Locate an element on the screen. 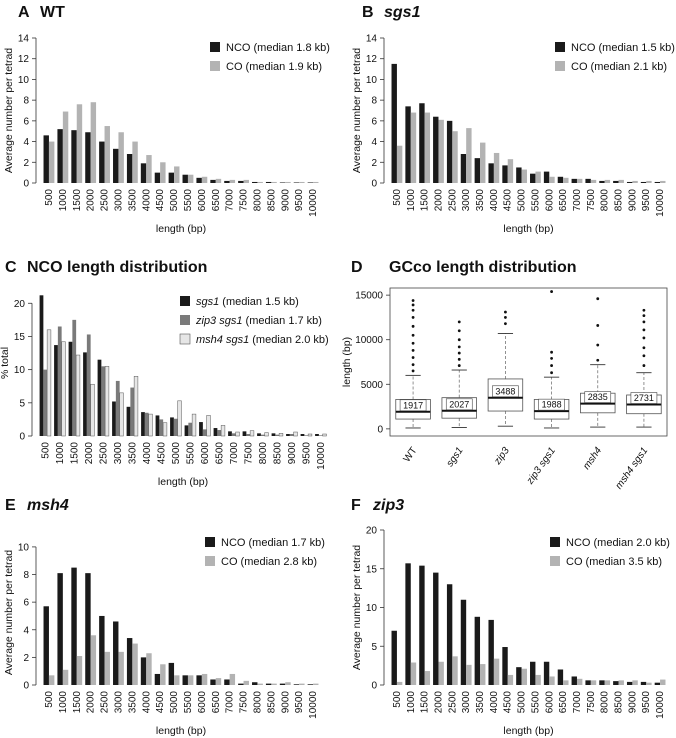  y-tick-label-A: 8 is located at coordinates (26, 101).